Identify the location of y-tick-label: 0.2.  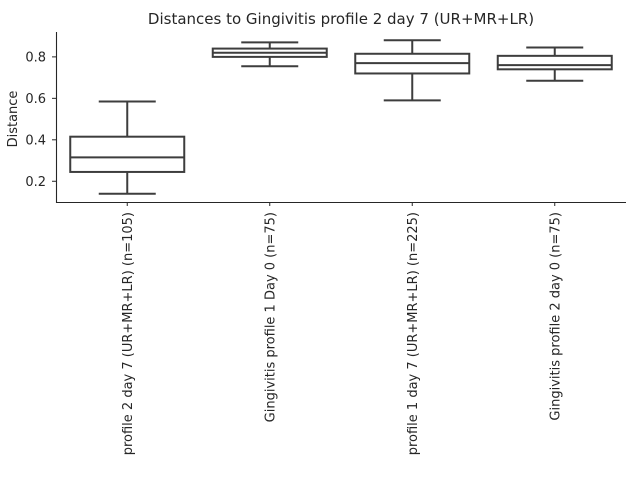
(35, 182).